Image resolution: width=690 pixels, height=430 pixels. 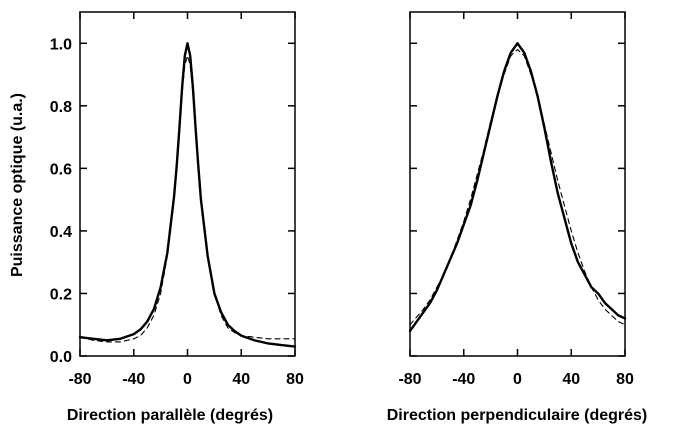 What do you see at coordinates (295, 379) in the screenshot?
I see `left-x-tick-label: 80` at bounding box center [295, 379].